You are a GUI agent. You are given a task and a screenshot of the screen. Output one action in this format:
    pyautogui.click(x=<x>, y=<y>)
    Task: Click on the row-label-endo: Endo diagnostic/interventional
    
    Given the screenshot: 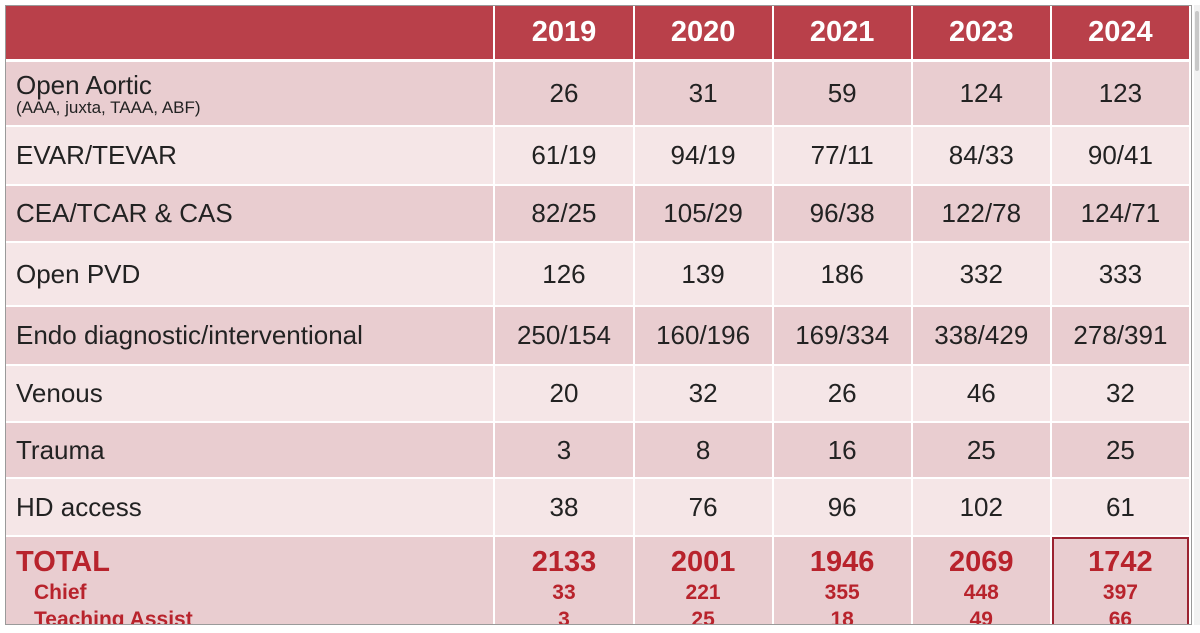 What is the action you would take?
    pyautogui.click(x=251, y=336)
    